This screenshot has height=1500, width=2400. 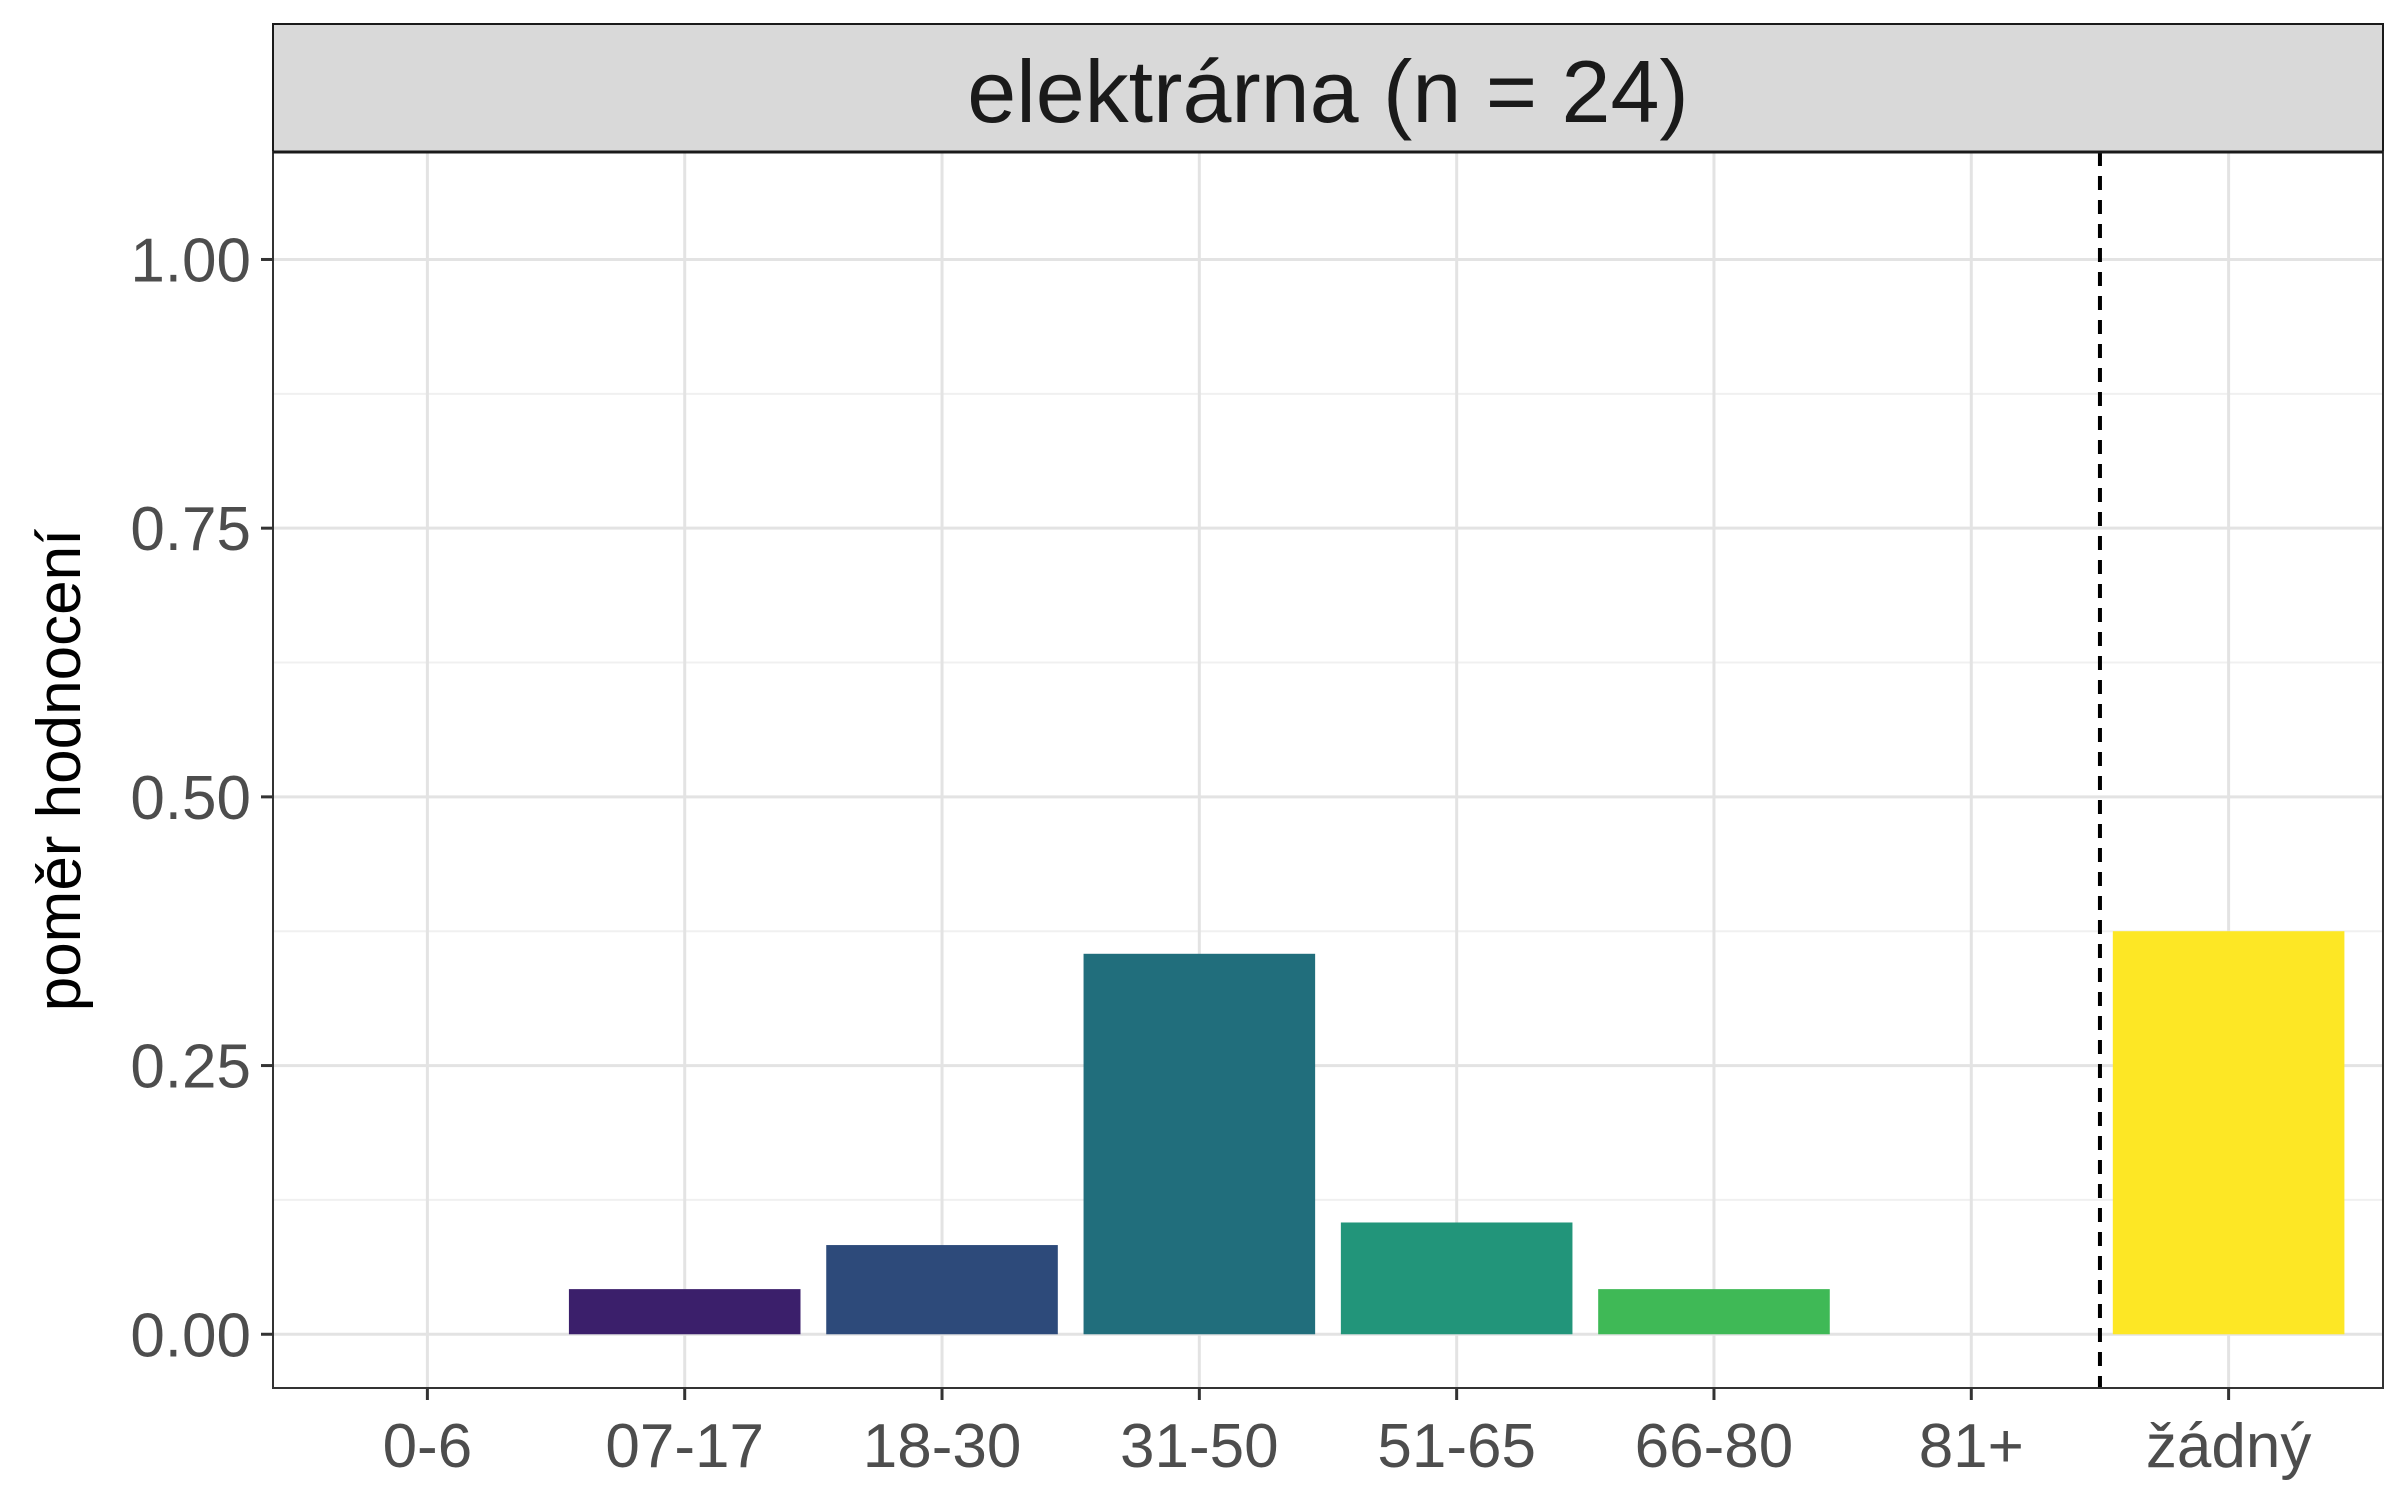 I want to click on y-axis: 0.00 0.25 0.50 0.75 1.00, so click(x=201, y=798).